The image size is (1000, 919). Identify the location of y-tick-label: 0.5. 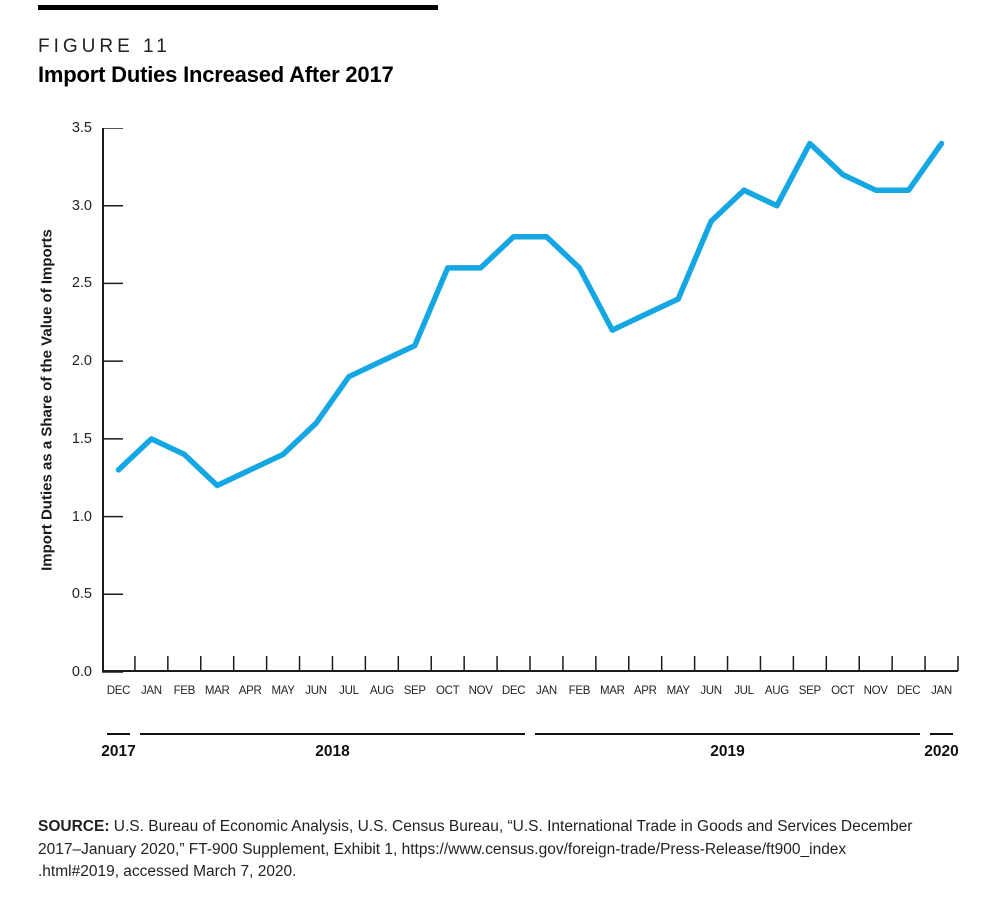
(81, 594).